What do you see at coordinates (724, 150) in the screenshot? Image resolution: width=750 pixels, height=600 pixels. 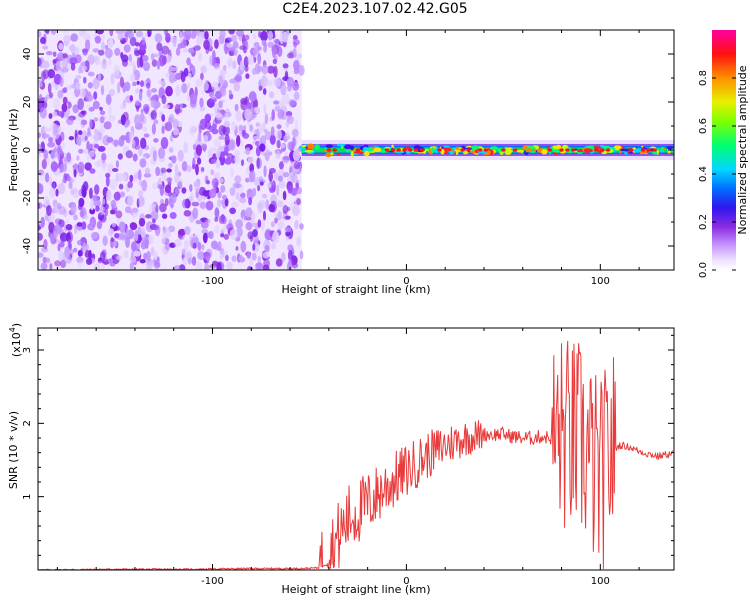 I see `colorbar-gradient` at bounding box center [724, 150].